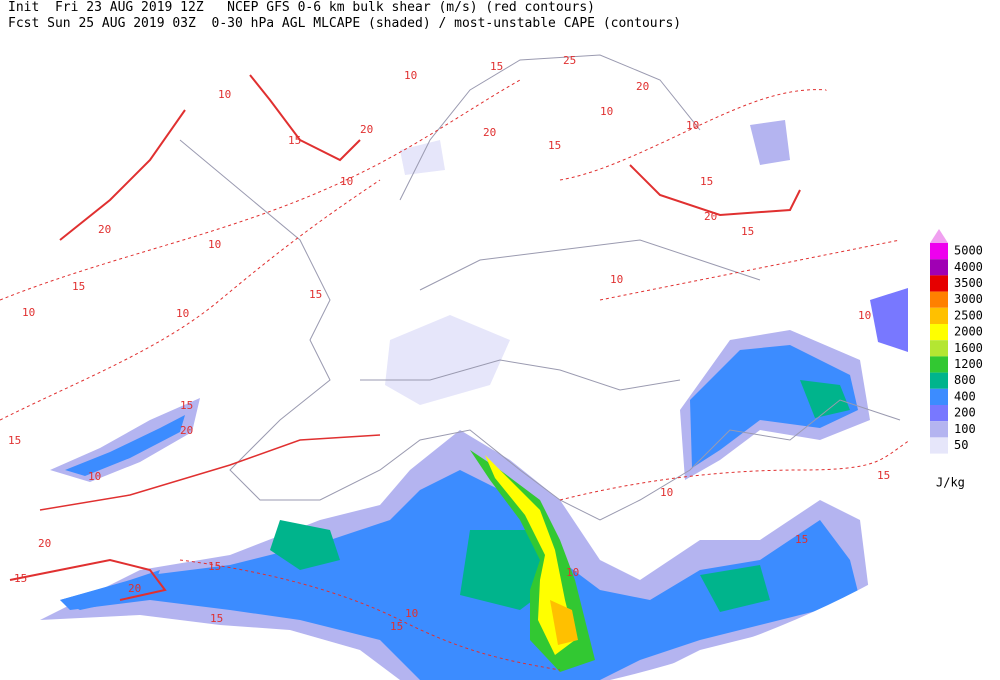  Describe the element at coordinates (950, 483) in the screenshot. I see `colorbar-unit: J/kg` at that location.